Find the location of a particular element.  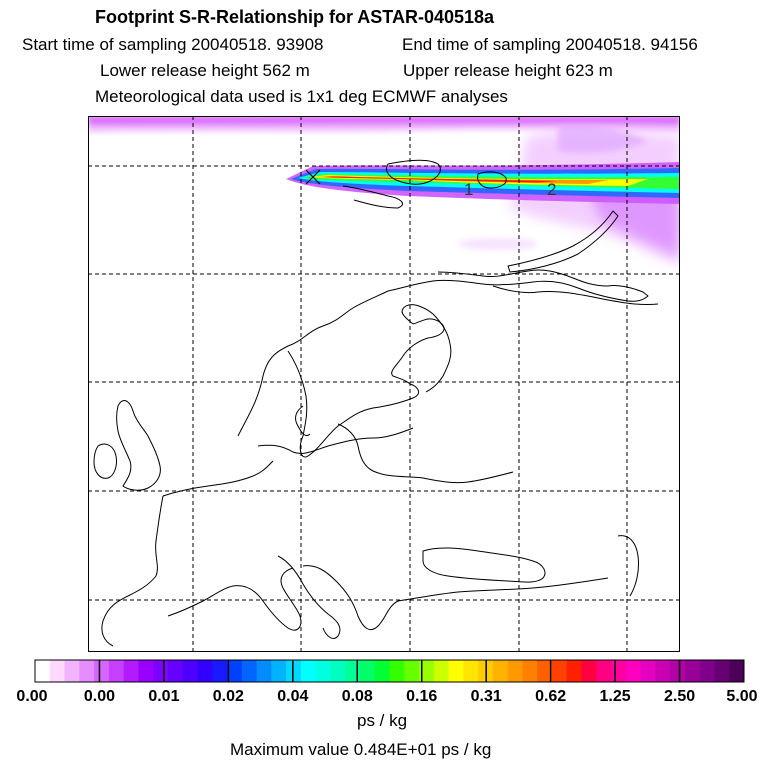

svalbard-outline is located at coordinates (413, 172).